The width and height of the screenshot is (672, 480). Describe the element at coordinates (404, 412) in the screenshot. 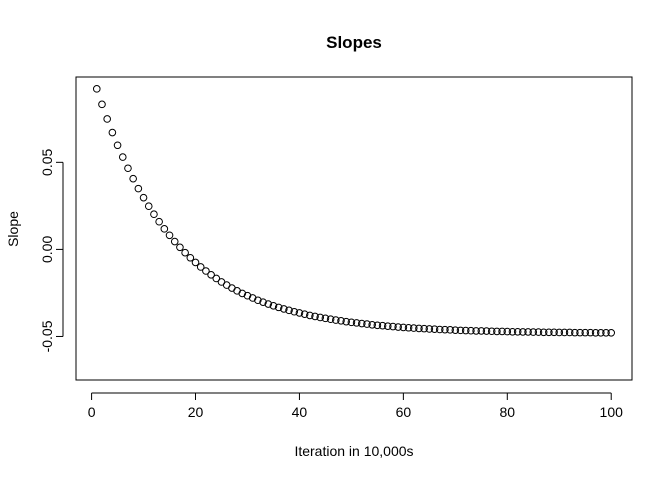

I see `x-tick-label: 60` at that location.